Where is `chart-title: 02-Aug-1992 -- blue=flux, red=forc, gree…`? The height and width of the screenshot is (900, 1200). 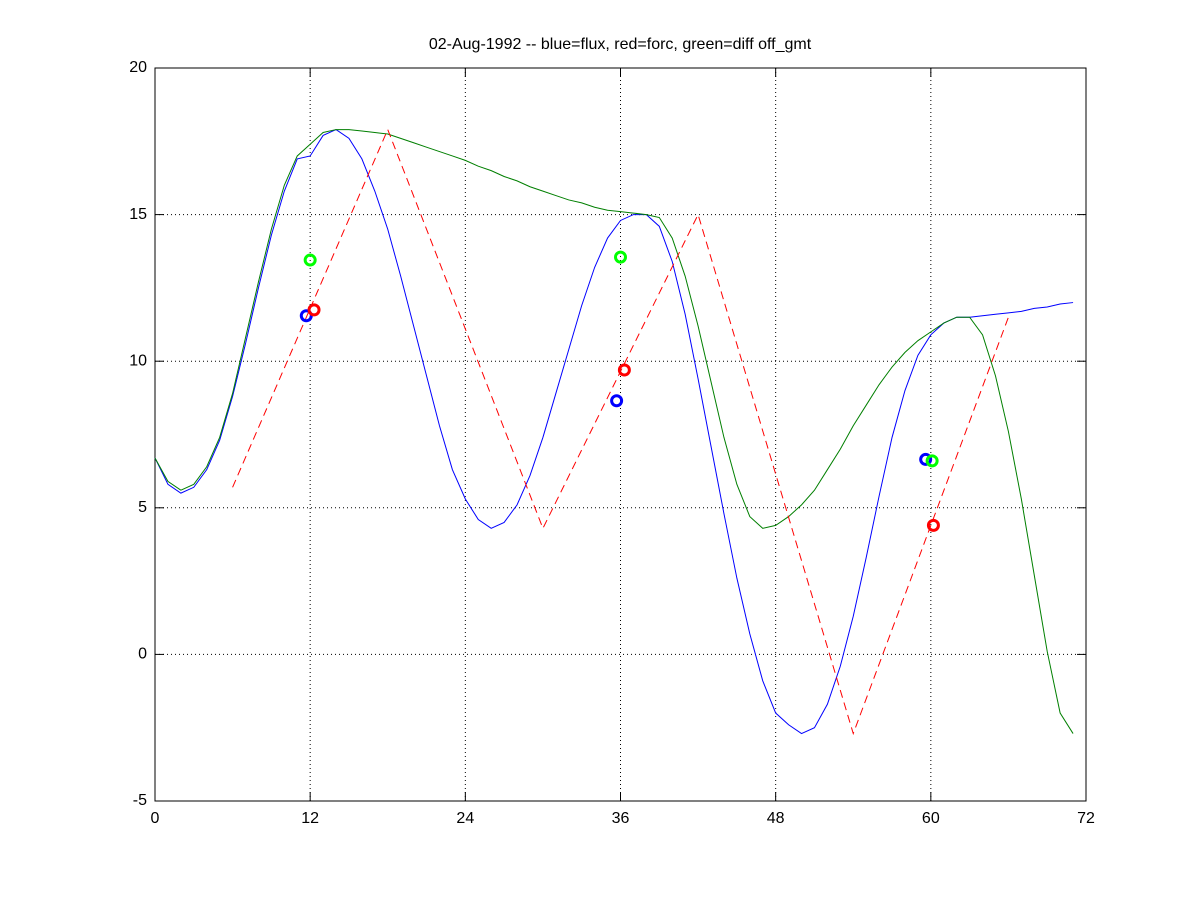 chart-title: 02-Aug-1992 -- blue=flux, red=forc, gree… is located at coordinates (620, 44).